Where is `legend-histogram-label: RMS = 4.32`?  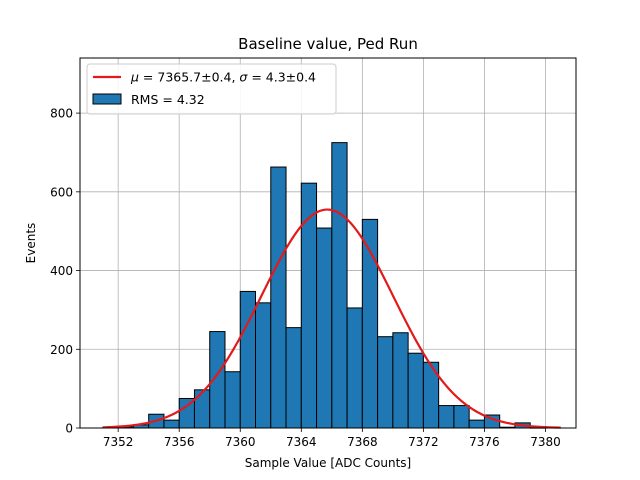 legend-histogram-label: RMS = 4.32 is located at coordinates (168, 99).